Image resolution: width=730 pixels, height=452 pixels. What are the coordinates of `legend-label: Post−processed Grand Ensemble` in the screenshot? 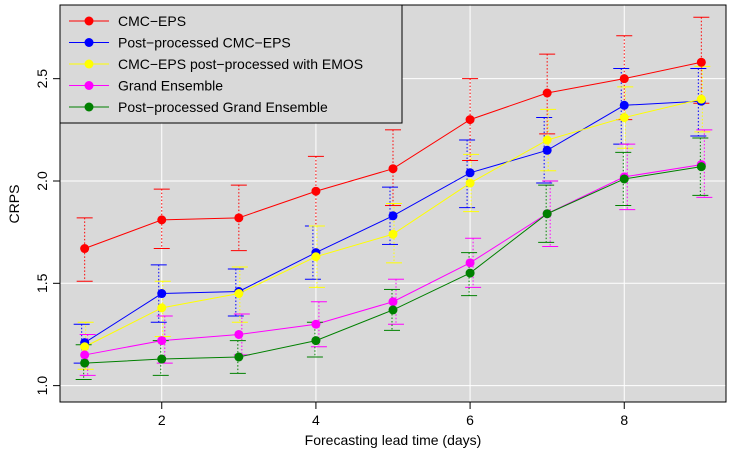 It's located at (223, 107).